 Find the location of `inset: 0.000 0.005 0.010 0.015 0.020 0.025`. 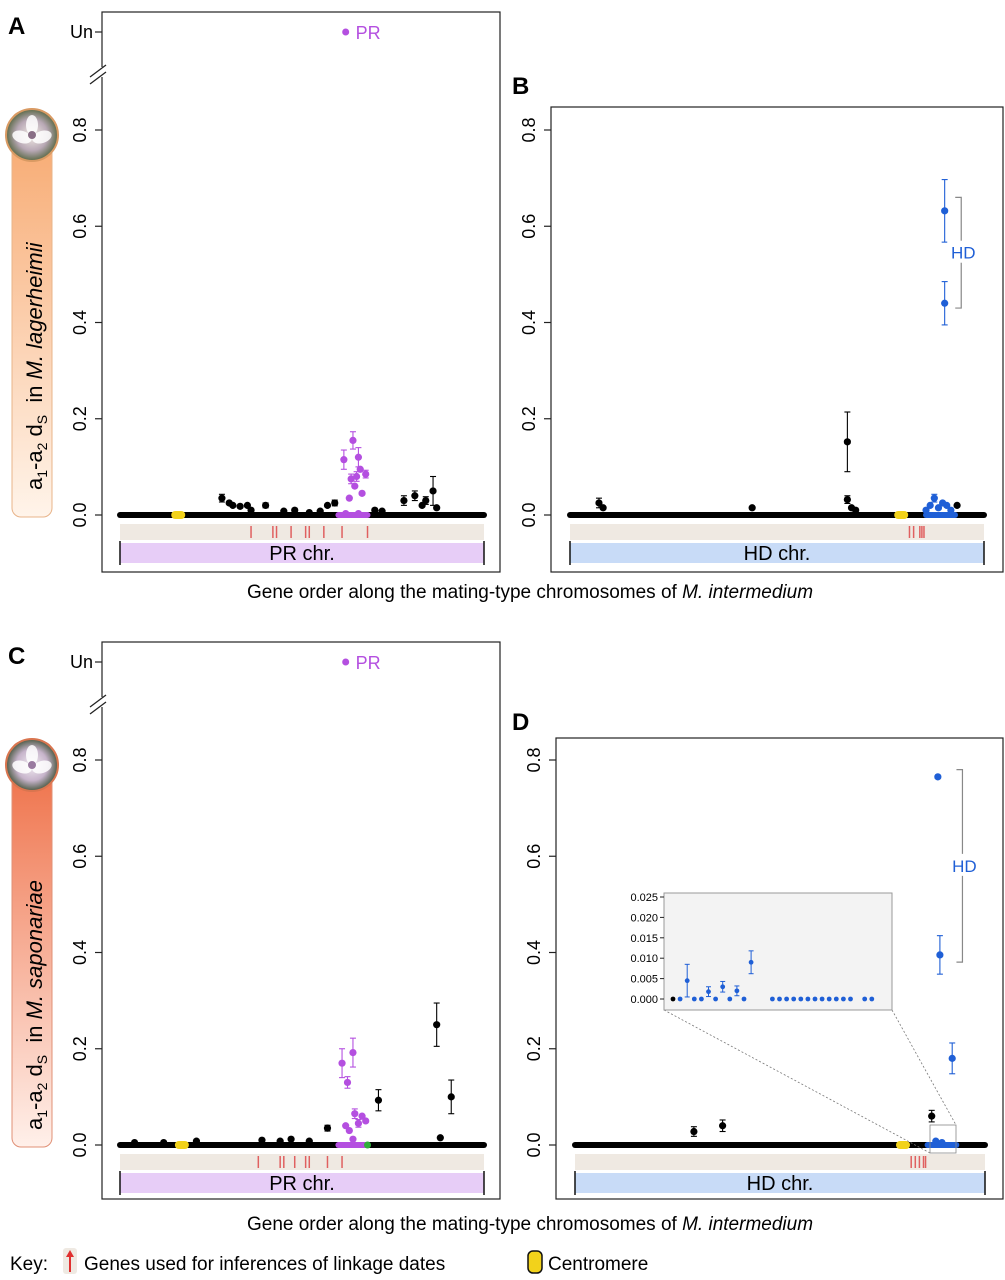

inset: 0.000 0.005 0.010 0.015 0.020 0.025 is located at coordinates (793, 1023).